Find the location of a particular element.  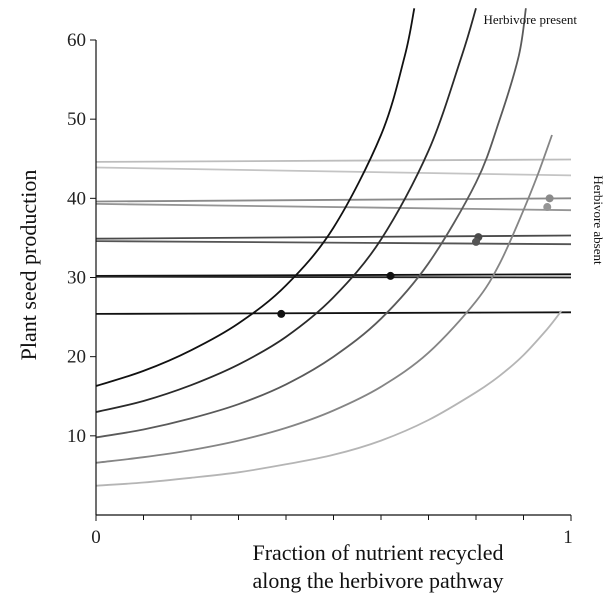

y-axis-title: Plant seed production is located at coordinates (28, 265).